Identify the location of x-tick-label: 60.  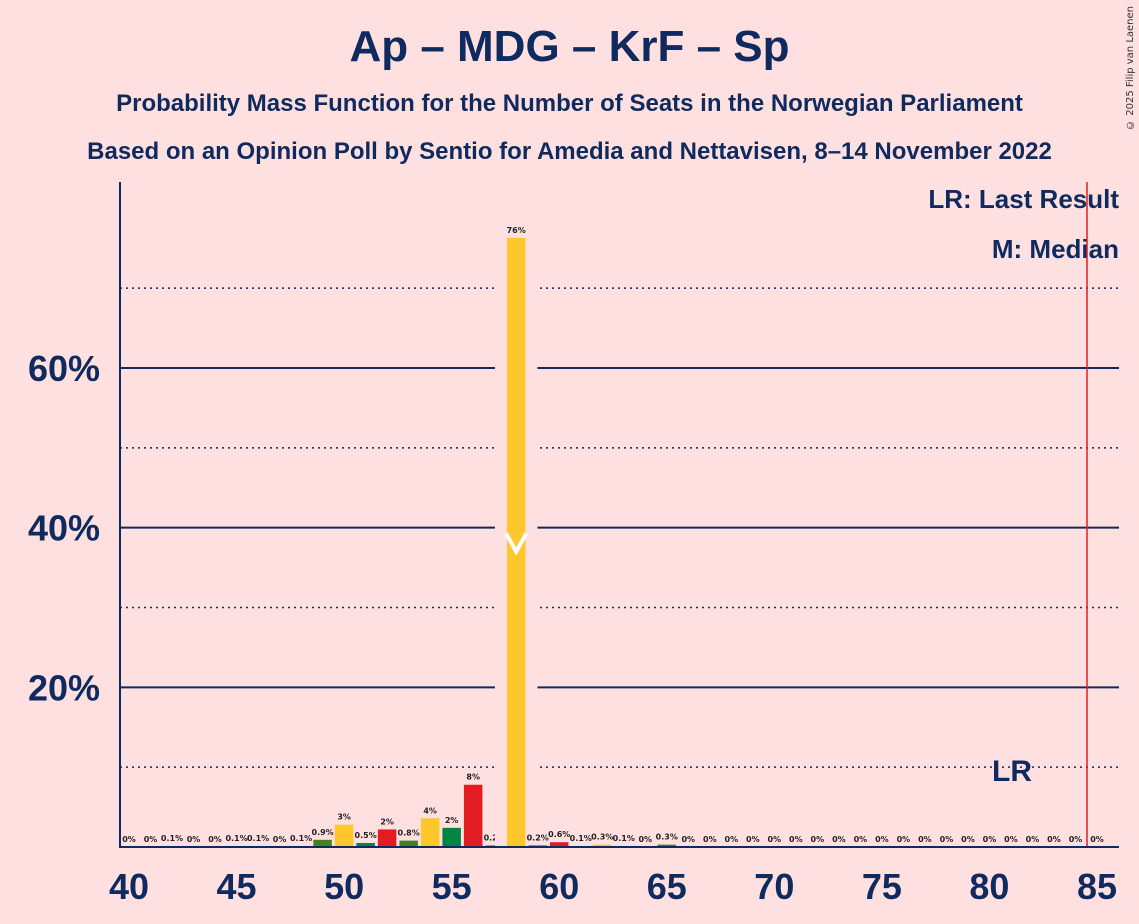
(559, 886).